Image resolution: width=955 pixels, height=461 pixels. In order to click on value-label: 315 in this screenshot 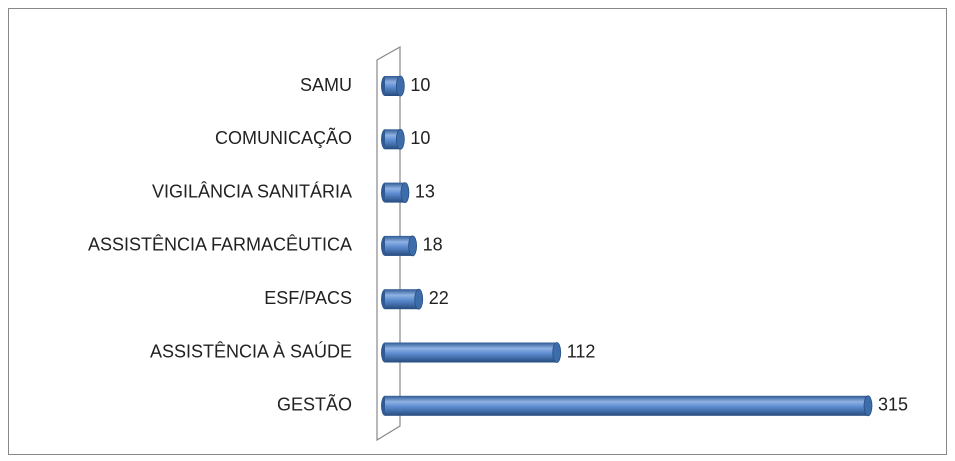, I will do `click(893, 405)`.